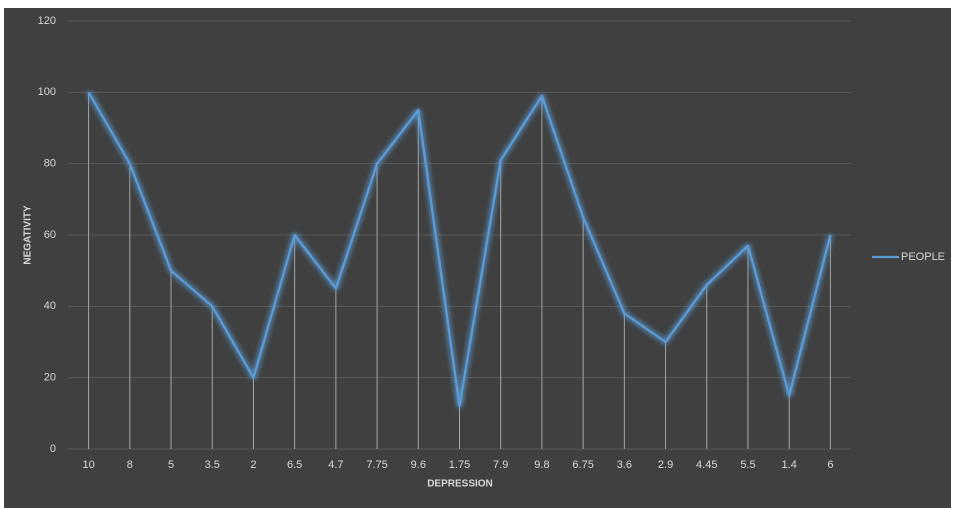 This screenshot has height=508, width=955. What do you see at coordinates (460, 484) in the screenshot?
I see `x-axis-title: DEPRESSION` at bounding box center [460, 484].